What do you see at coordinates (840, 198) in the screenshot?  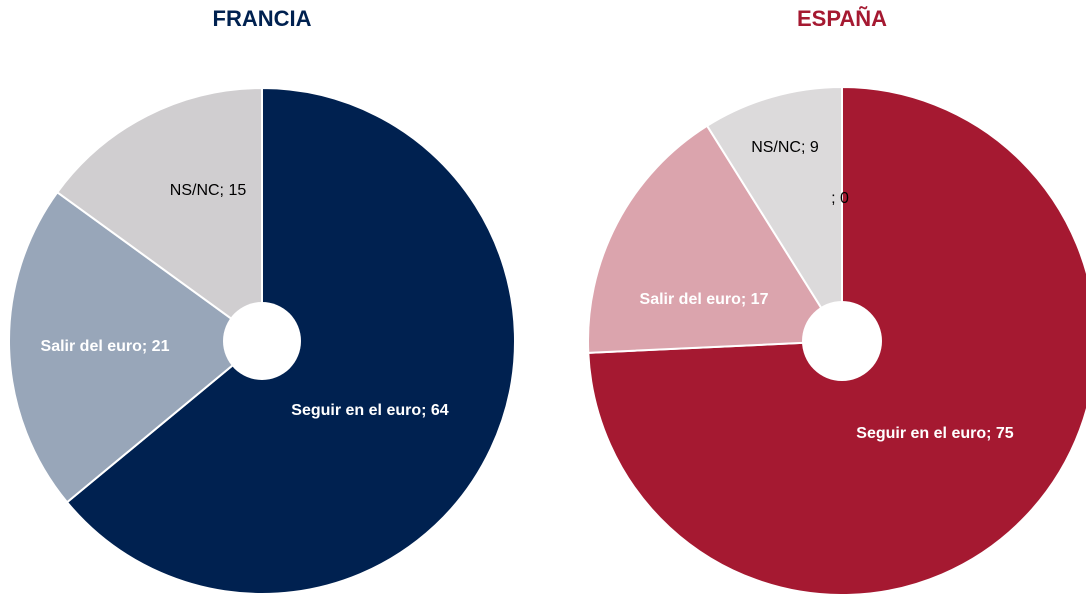 I see `data-label: ; 0` at bounding box center [840, 198].